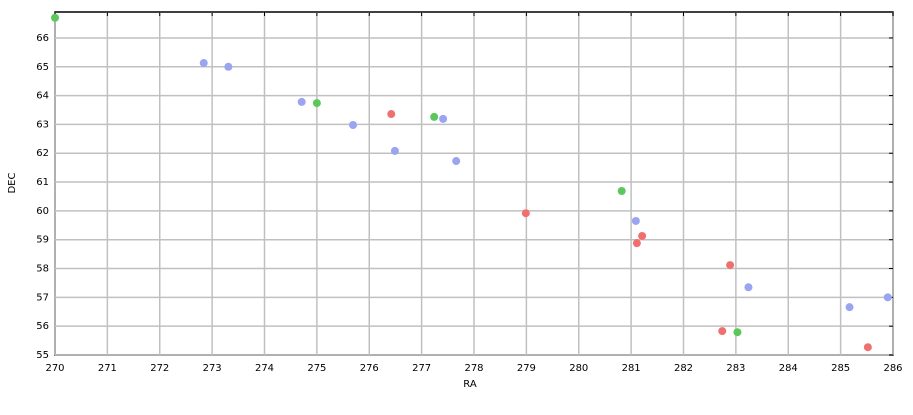 The width and height of the screenshot is (913, 415). Describe the element at coordinates (42, 96) in the screenshot. I see `y-tick-label: 64` at that location.